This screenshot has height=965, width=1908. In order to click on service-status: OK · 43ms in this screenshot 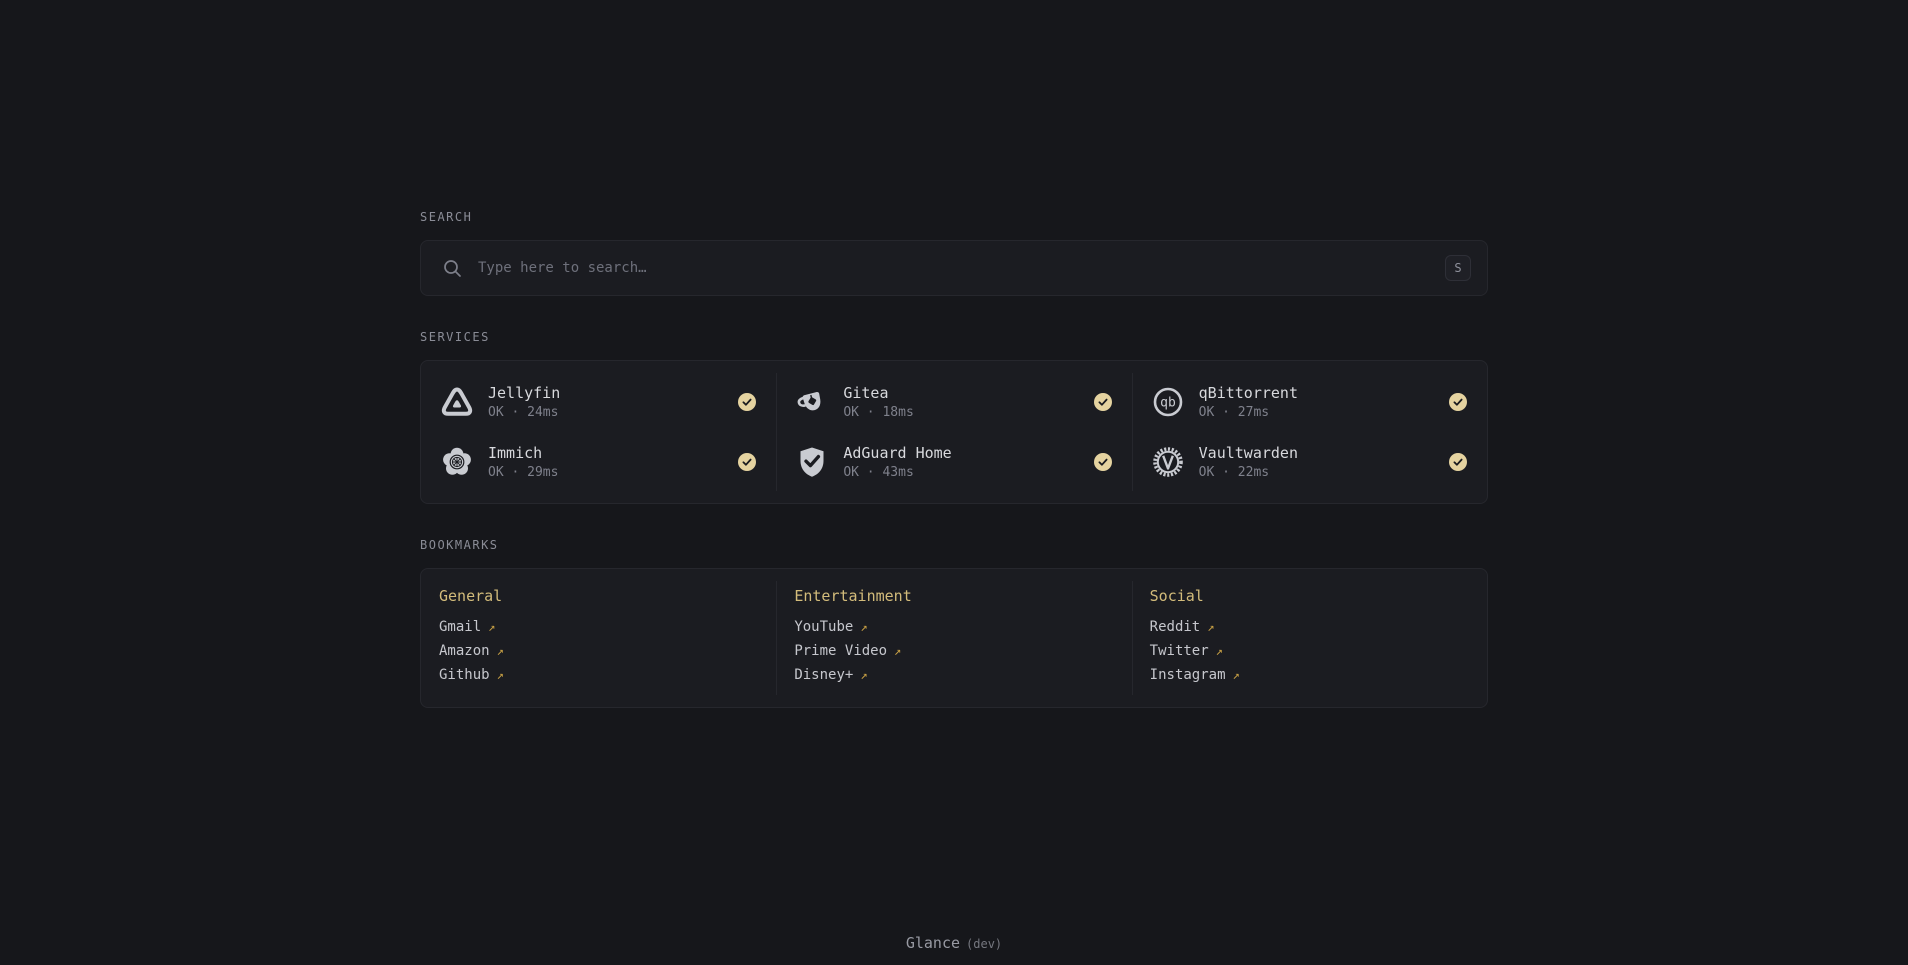, I will do `click(878, 472)`.